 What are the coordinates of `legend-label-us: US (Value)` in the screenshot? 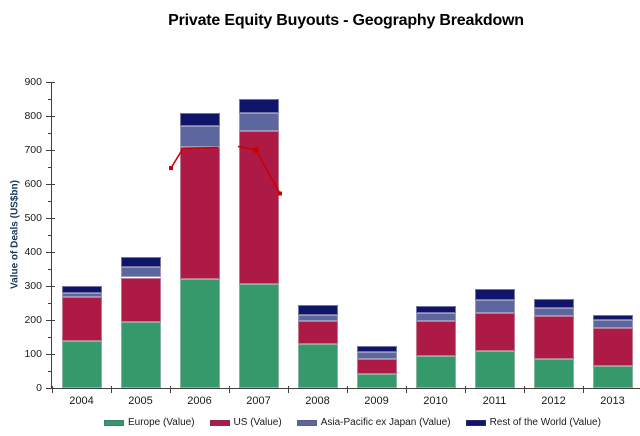 It's located at (257, 422).